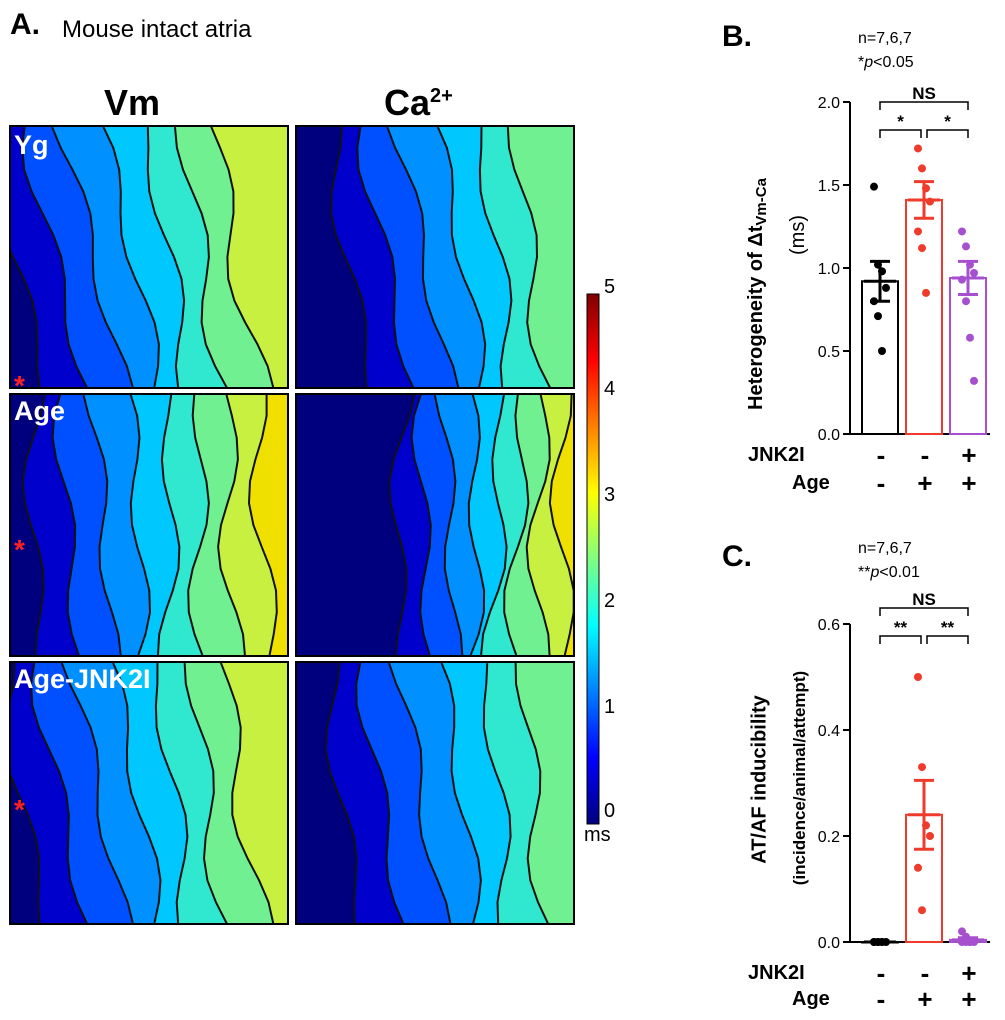  I want to click on map-ca-age-jnk2i-frame, so click(435, 793).